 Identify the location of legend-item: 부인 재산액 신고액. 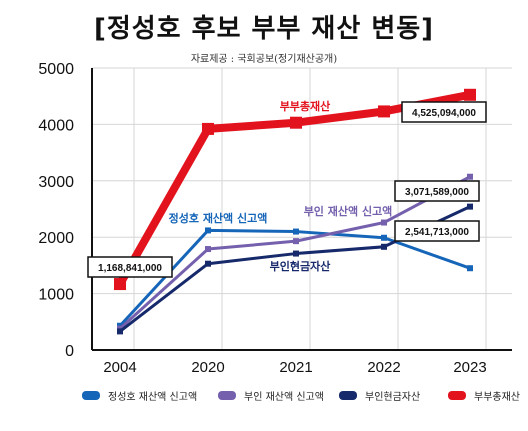
(271, 395).